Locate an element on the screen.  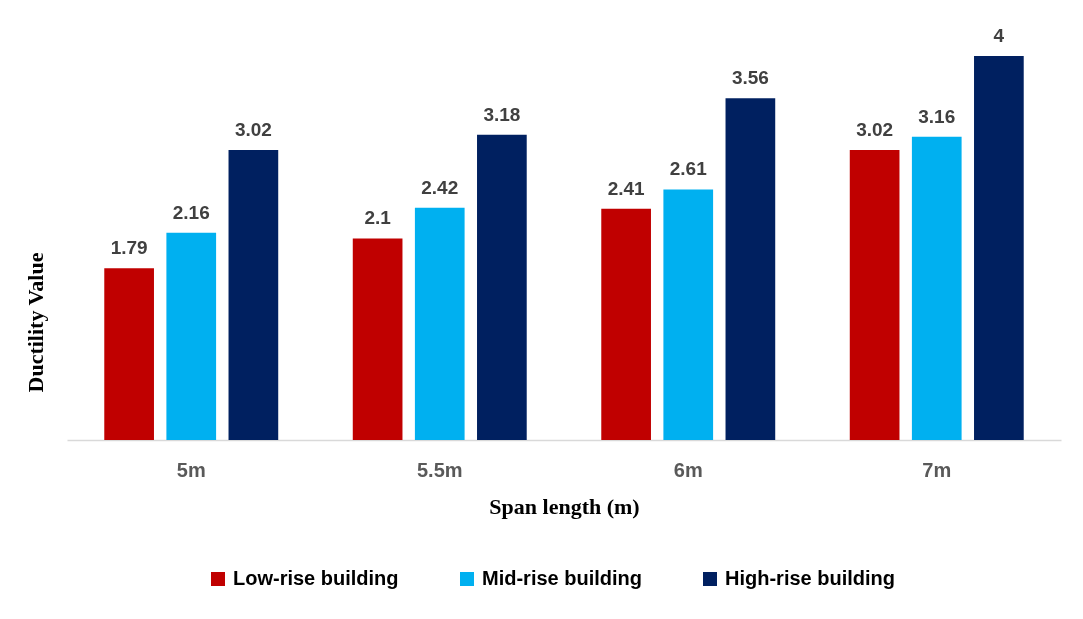
data-label: 2.1 is located at coordinates (378, 218).